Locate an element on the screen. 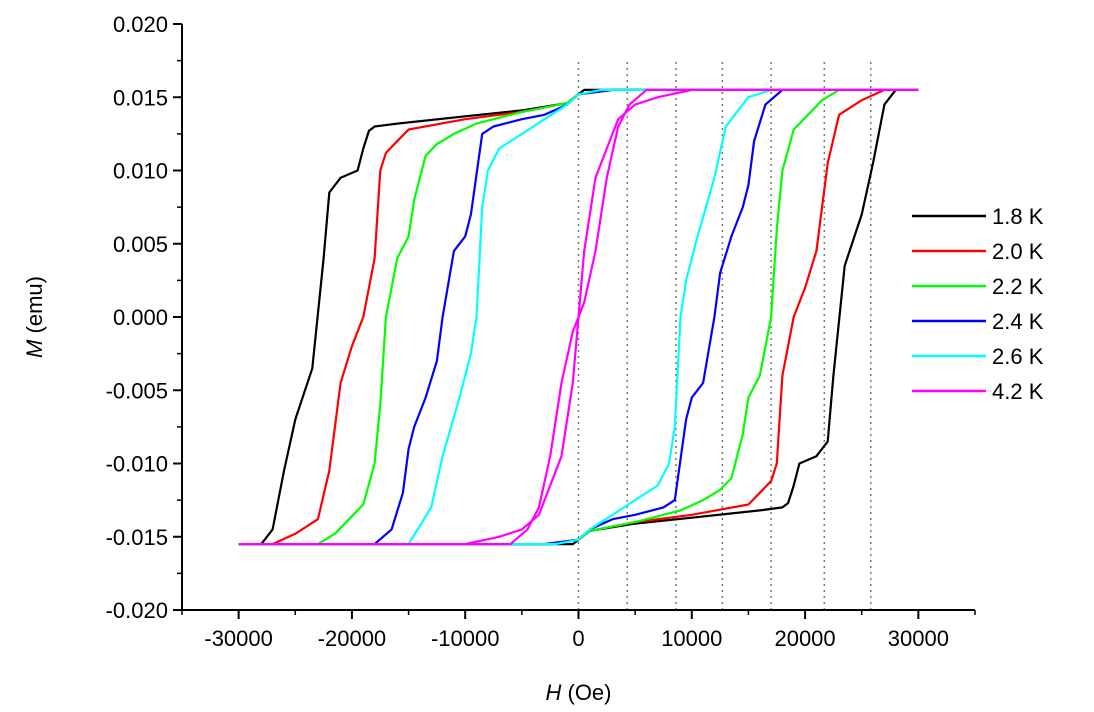 The image size is (1094, 712). x-tick-label: 30000 is located at coordinates (918, 638).